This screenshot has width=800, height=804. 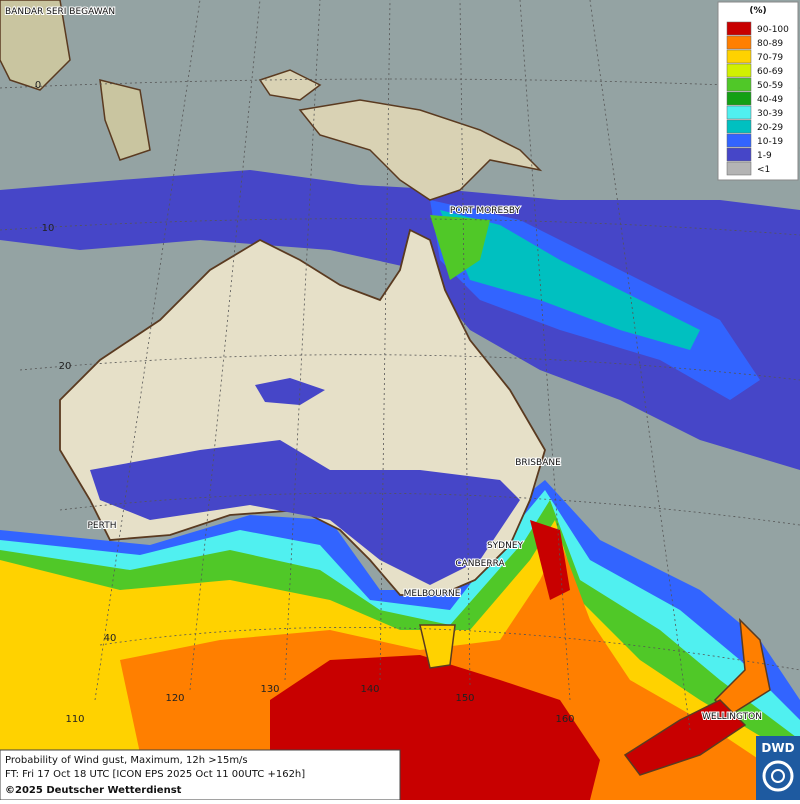 I want to click on precip-blue-inland, so click(x=305, y=512).